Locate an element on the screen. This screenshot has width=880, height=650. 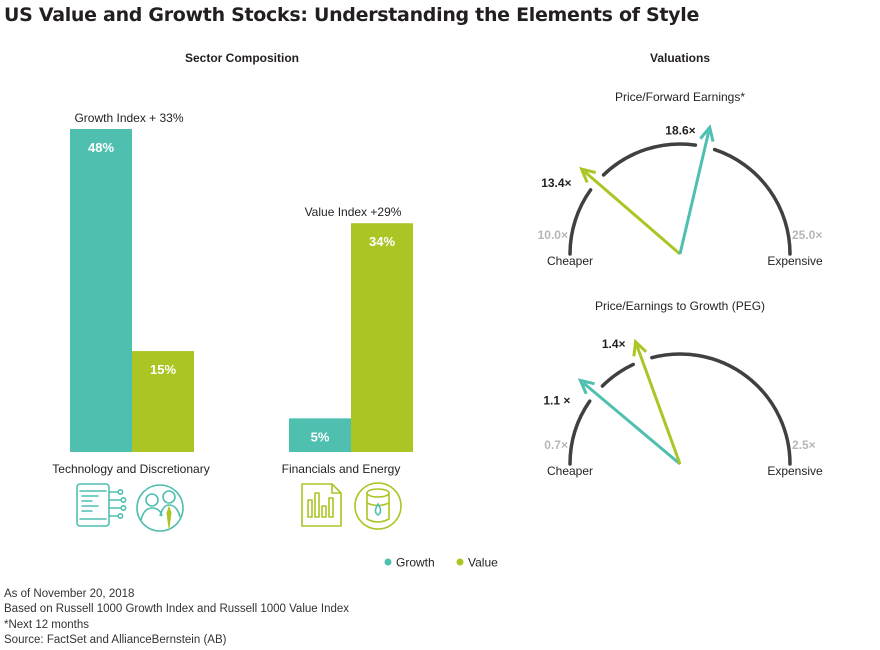
gauge-min-label: 0.7× is located at coordinates (556, 445).